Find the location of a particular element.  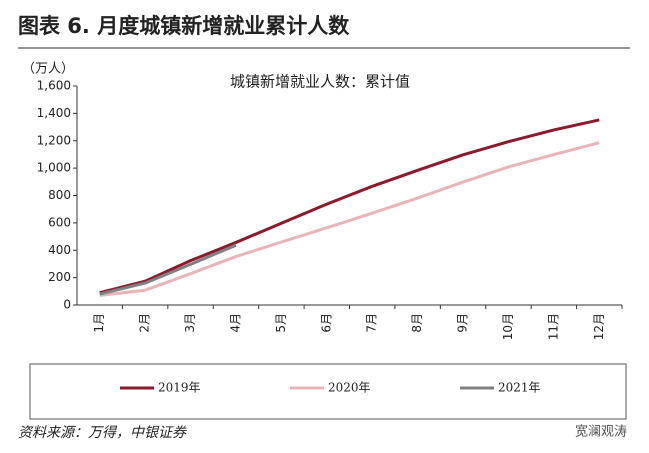

legend-label: 2019年 is located at coordinates (179, 388).